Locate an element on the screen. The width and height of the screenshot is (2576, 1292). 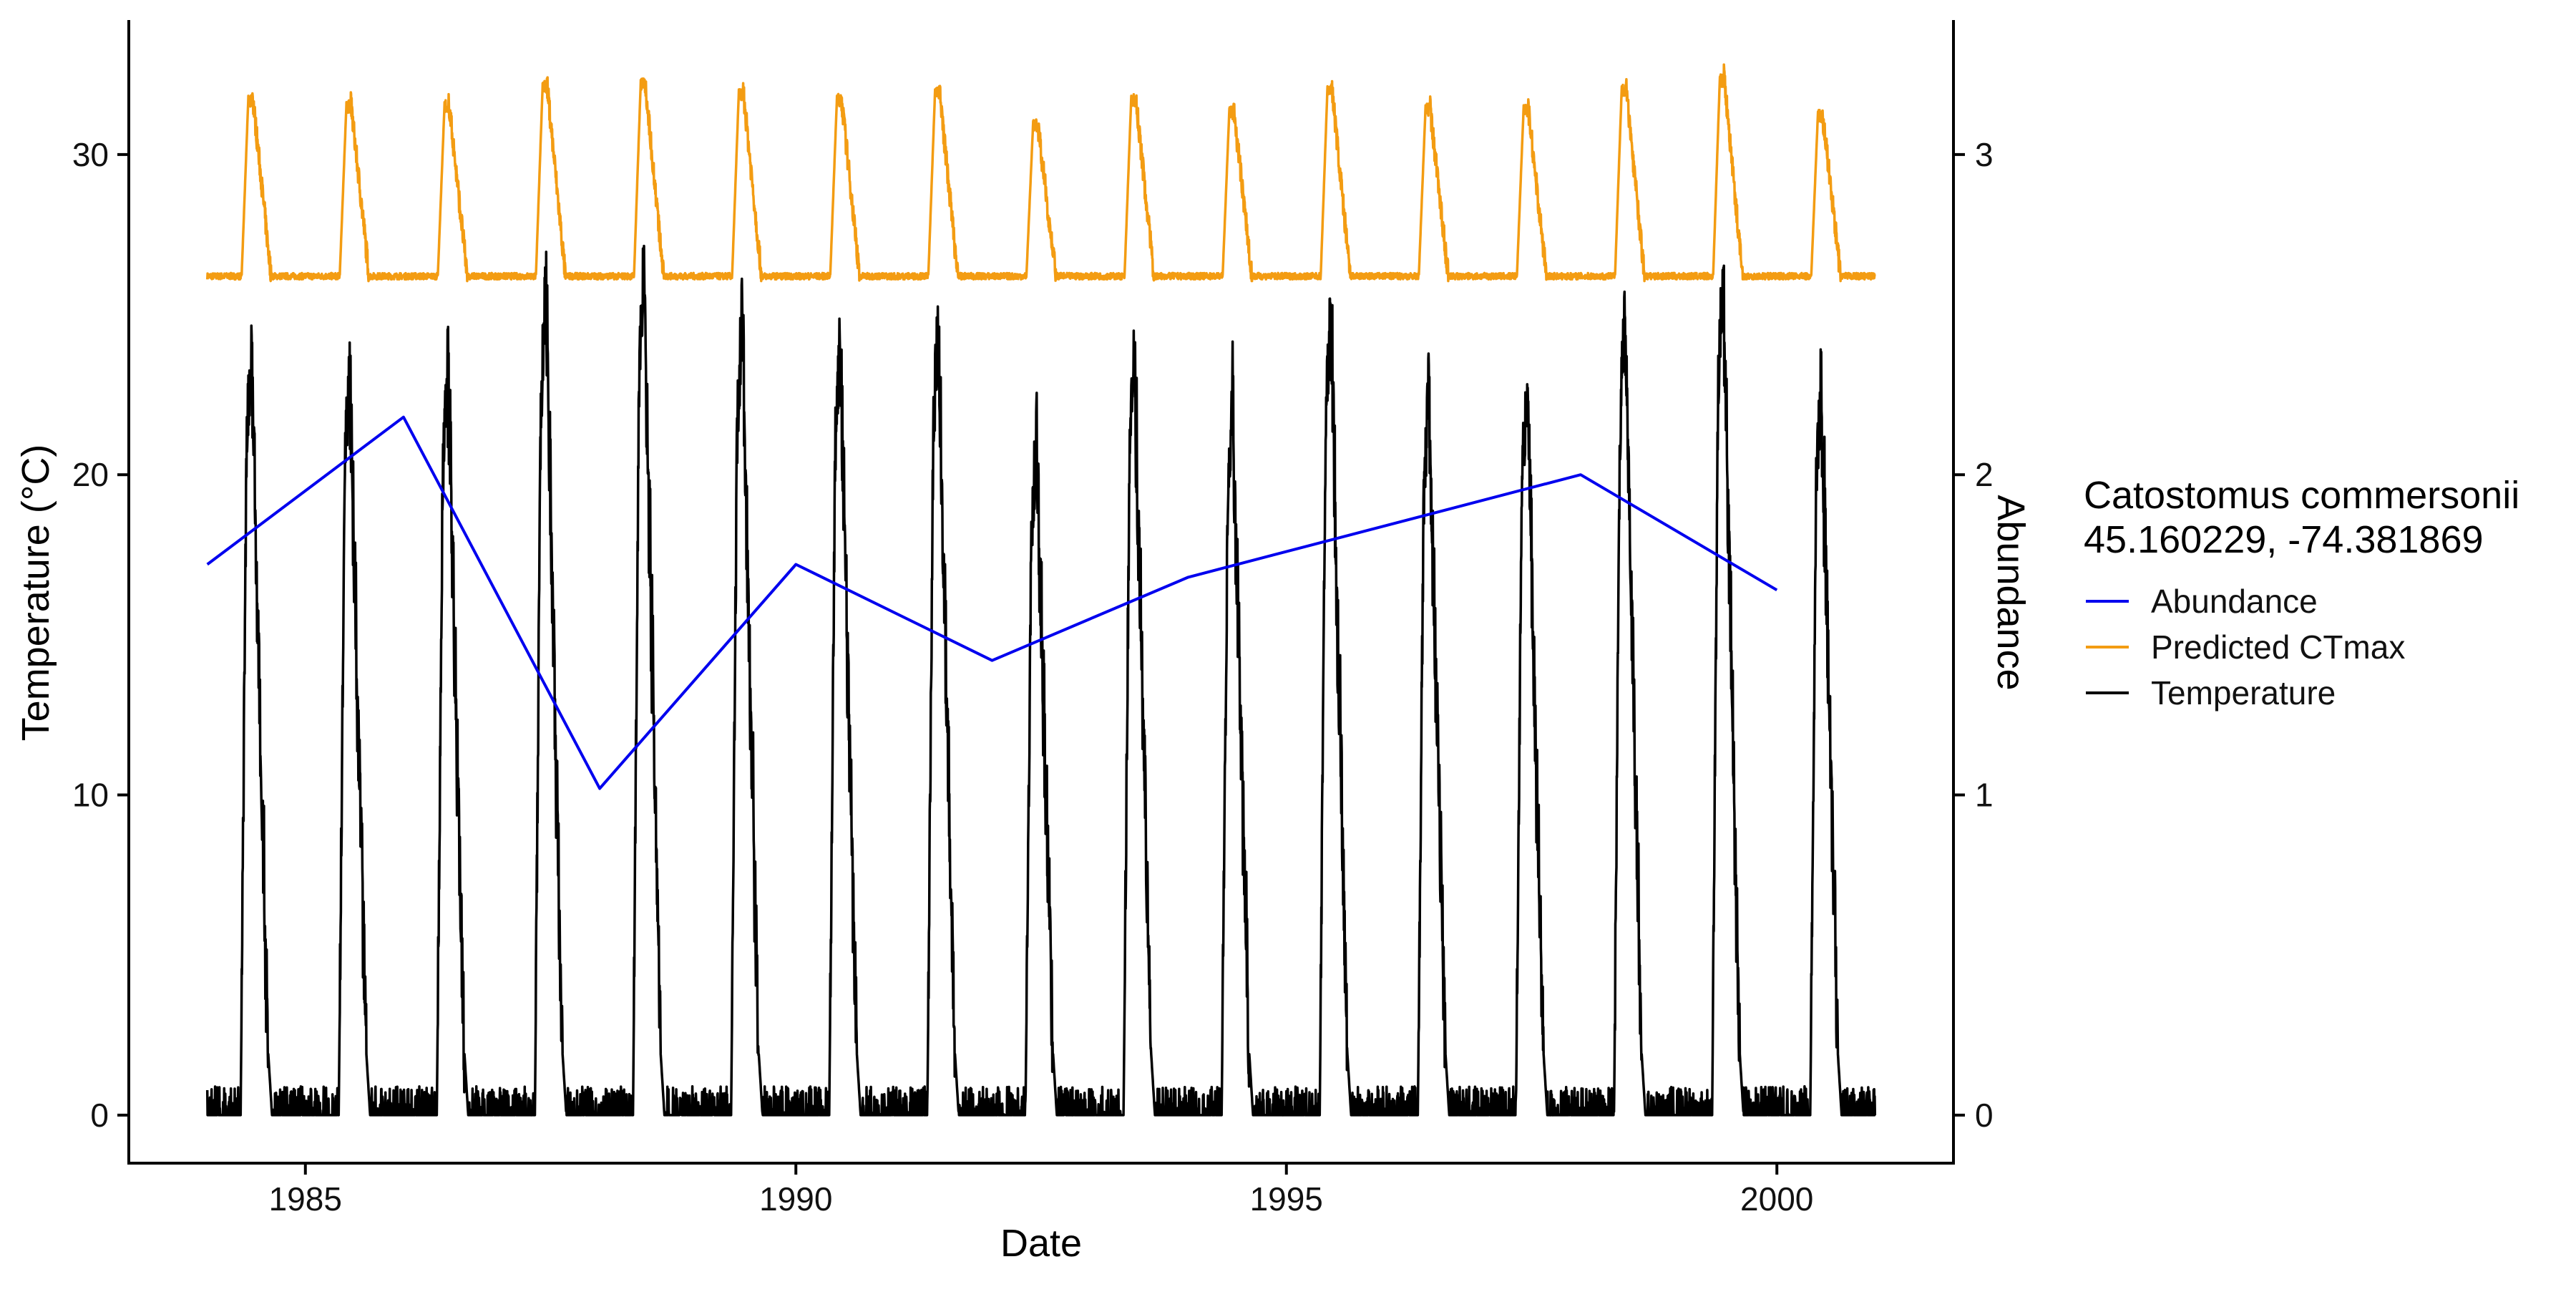
legend-label-0: Abundance is located at coordinates (2234, 601).